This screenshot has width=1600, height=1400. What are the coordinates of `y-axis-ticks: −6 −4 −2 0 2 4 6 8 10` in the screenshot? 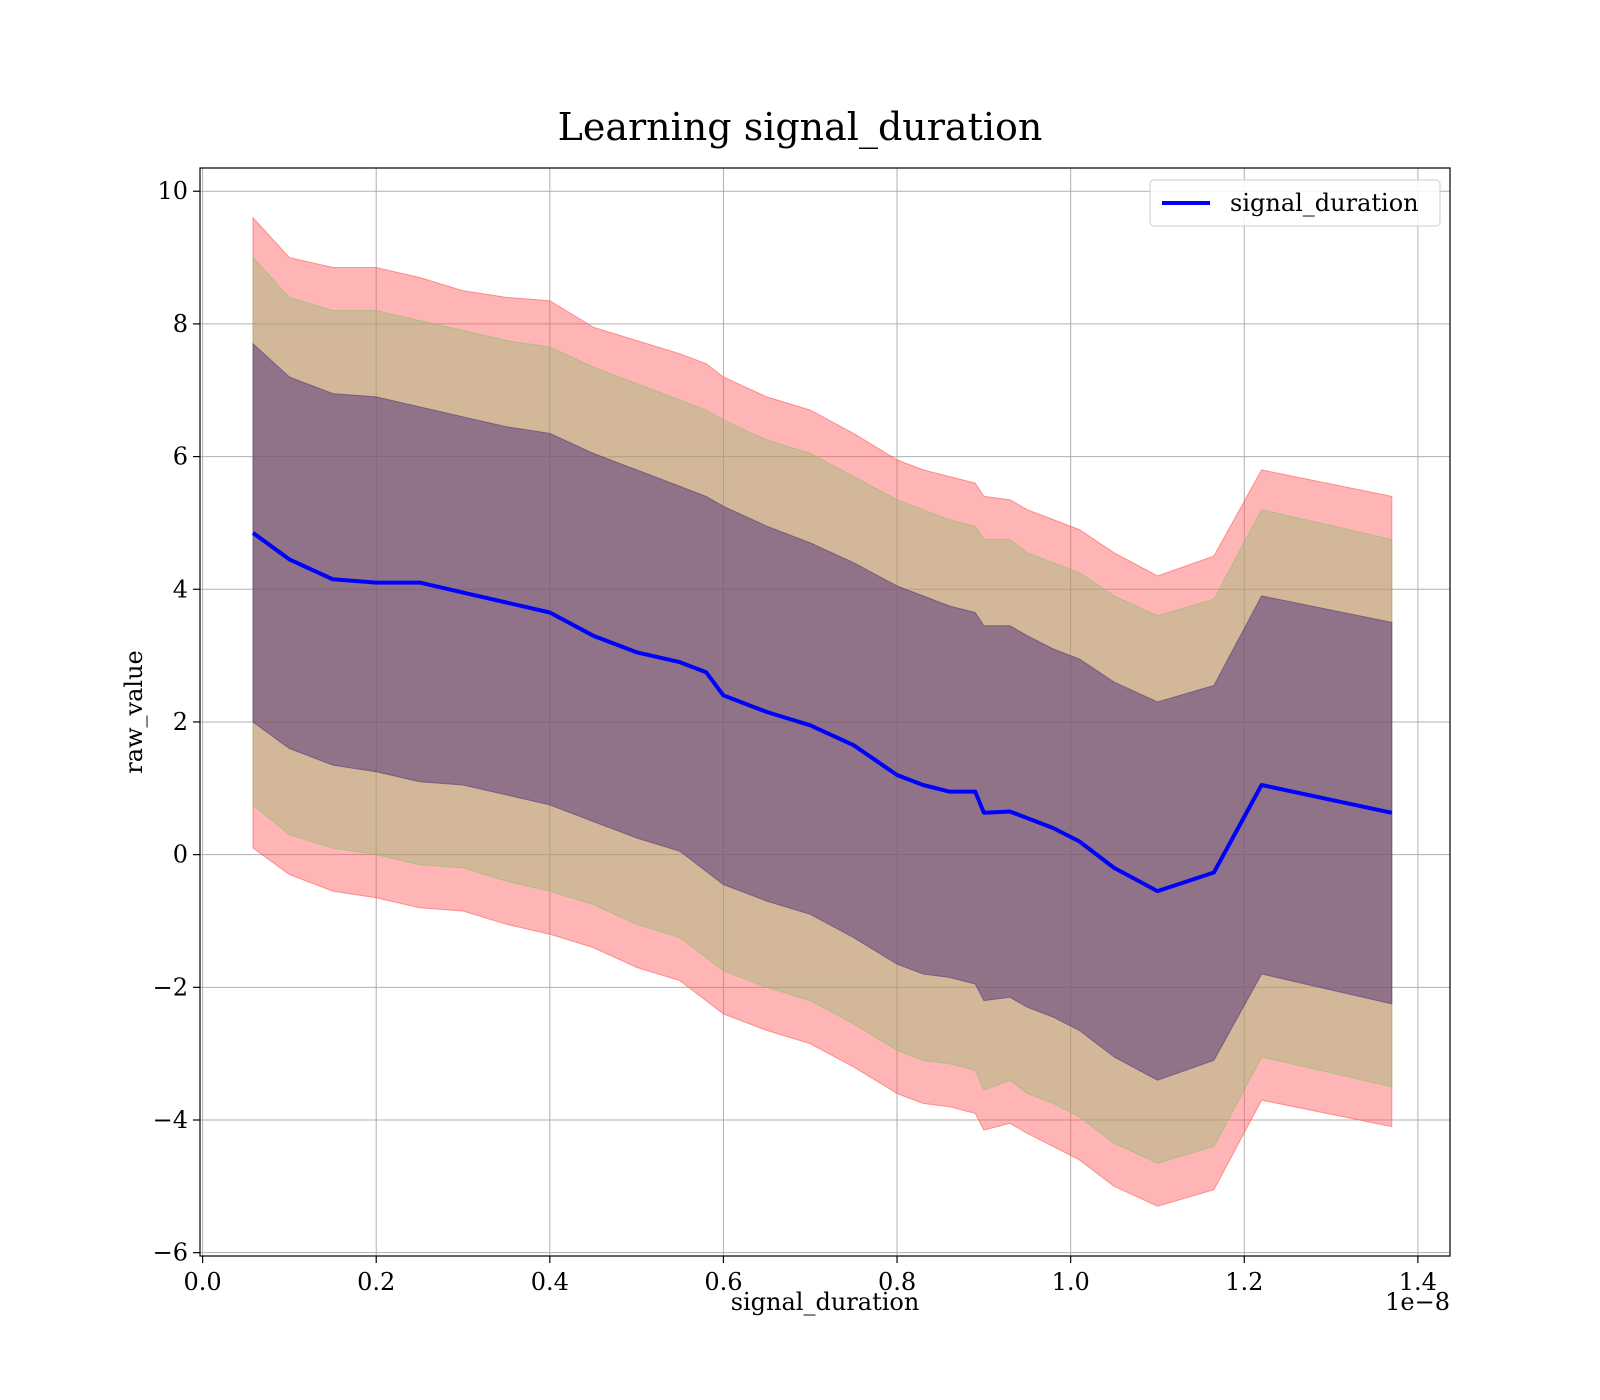 It's located at (176, 722).